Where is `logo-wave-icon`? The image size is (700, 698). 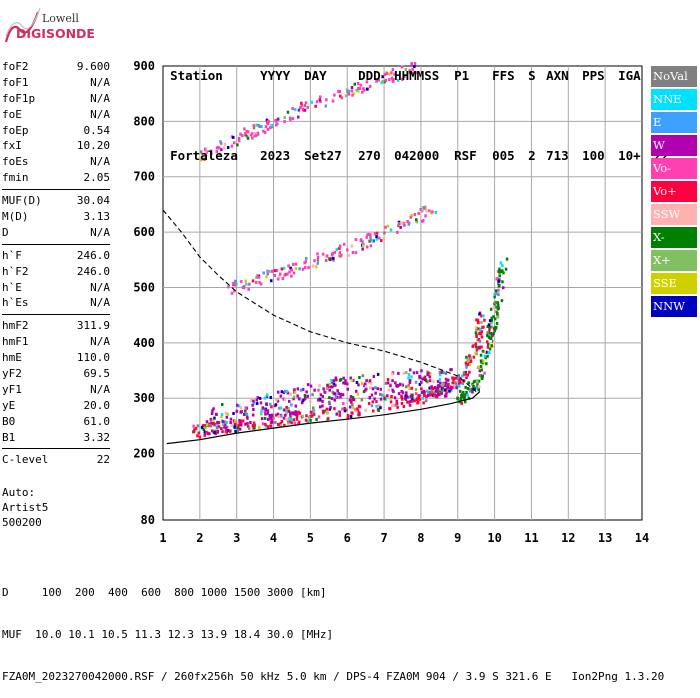
logo-wave-icon is located at coordinates (22, 25).